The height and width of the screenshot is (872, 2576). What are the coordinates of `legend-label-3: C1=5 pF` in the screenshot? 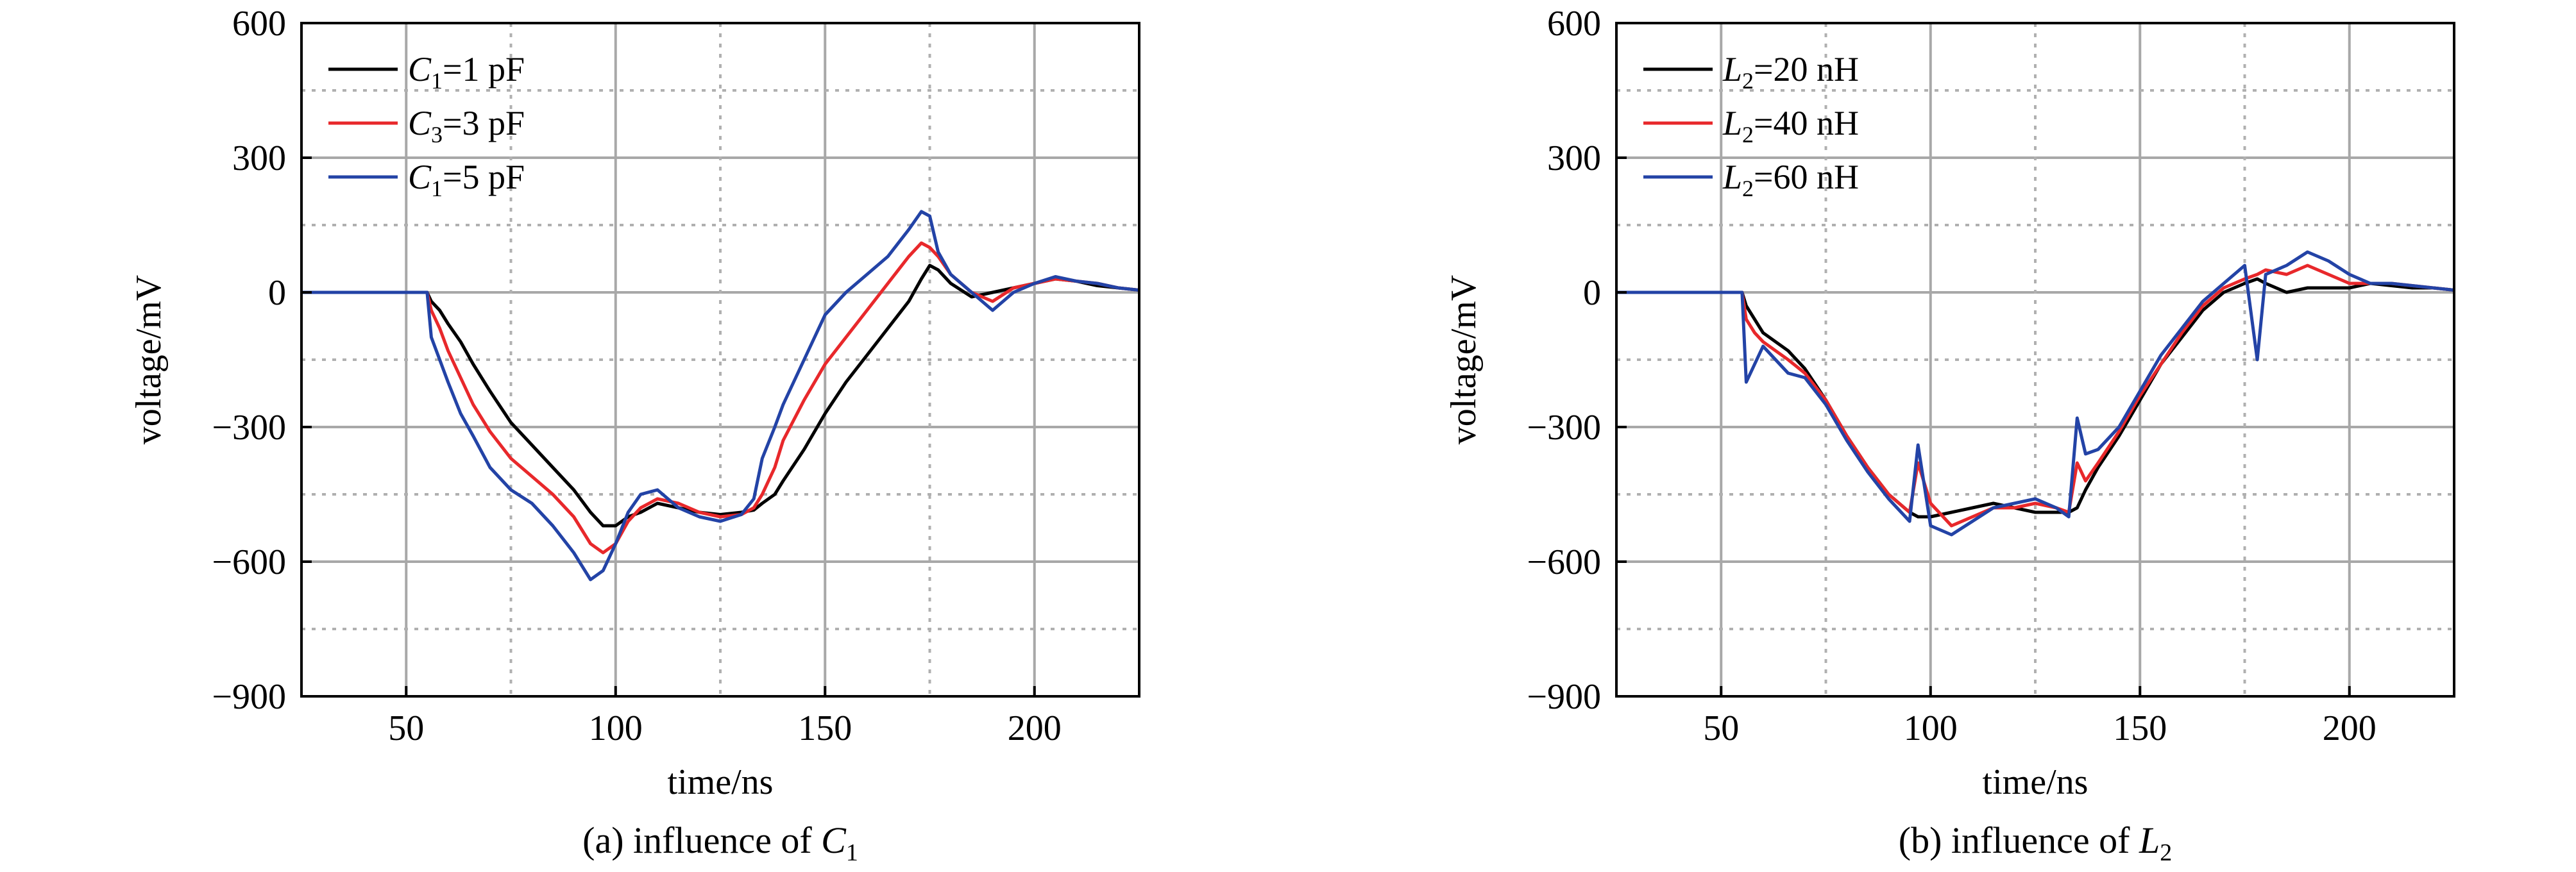 It's located at (466, 179).